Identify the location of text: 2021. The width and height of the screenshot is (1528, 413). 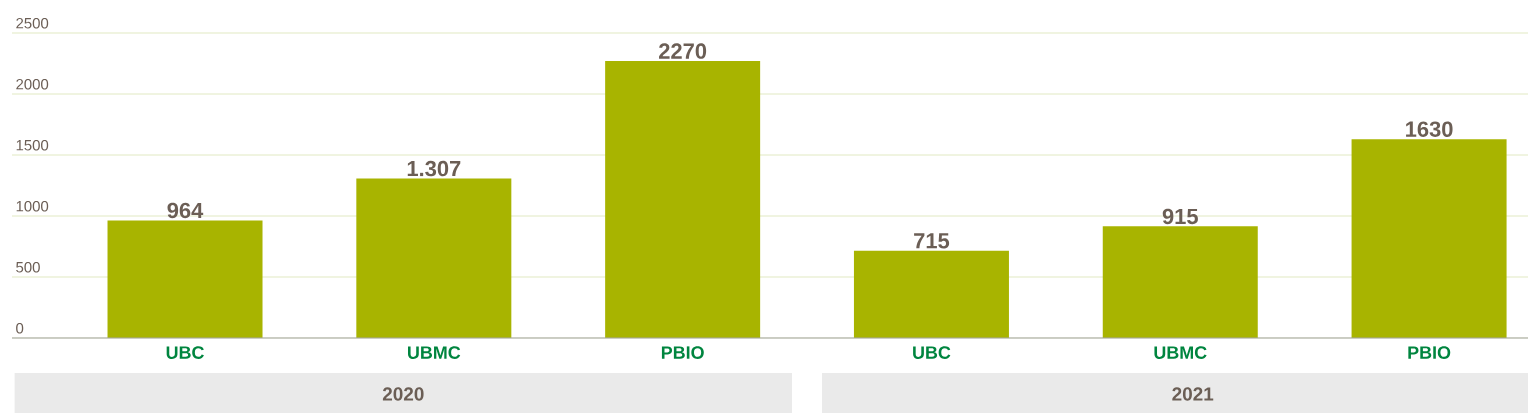
(1193, 394).